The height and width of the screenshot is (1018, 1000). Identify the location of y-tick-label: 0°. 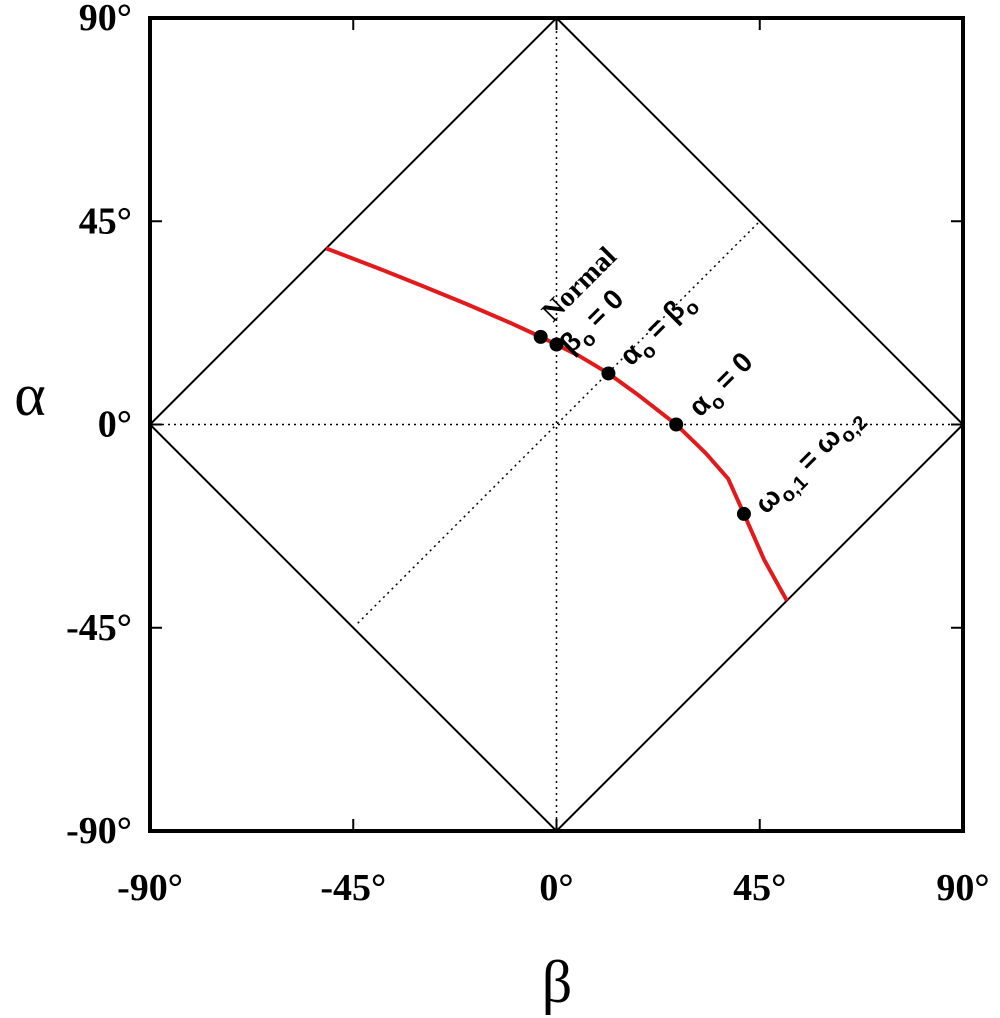
(115, 425).